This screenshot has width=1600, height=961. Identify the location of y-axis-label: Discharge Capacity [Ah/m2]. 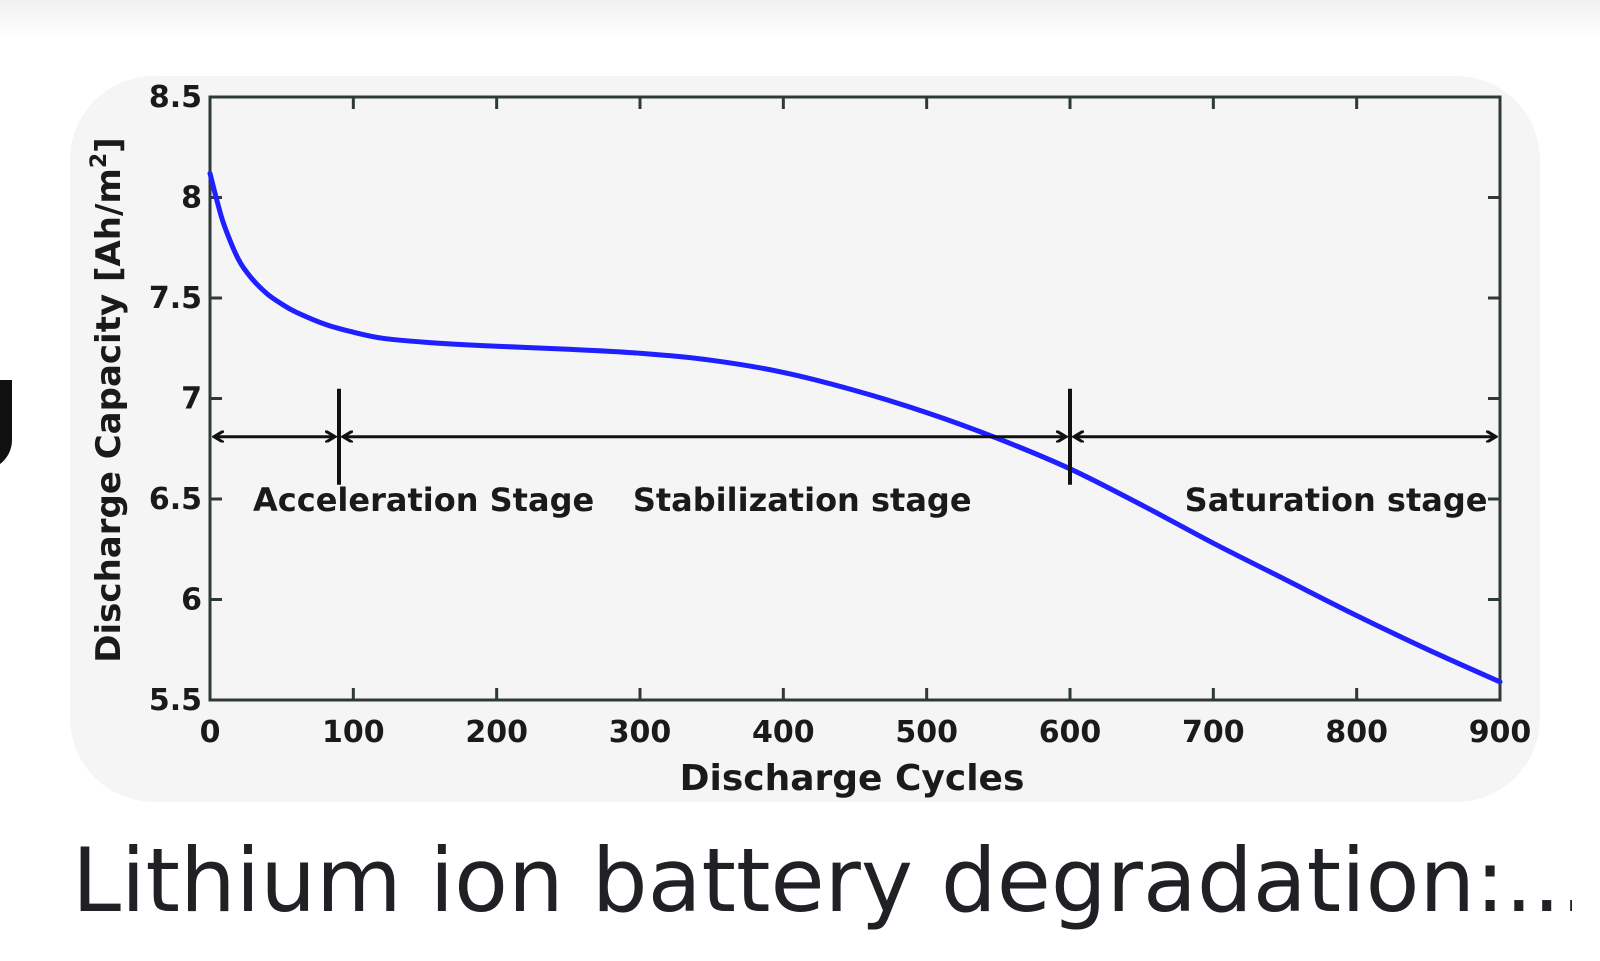
(108, 399).